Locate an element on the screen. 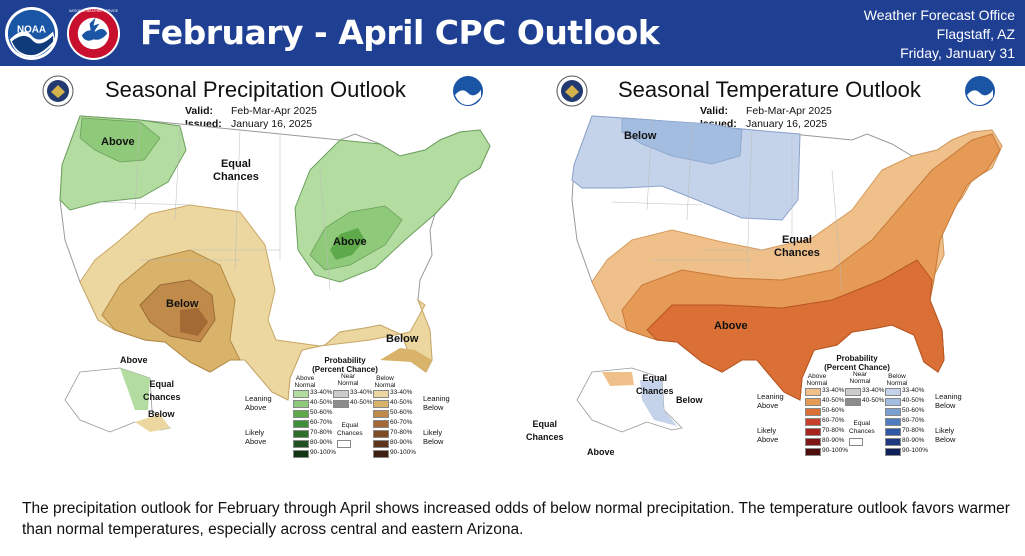  precip-label-below-sw: Below is located at coordinates (182, 304).